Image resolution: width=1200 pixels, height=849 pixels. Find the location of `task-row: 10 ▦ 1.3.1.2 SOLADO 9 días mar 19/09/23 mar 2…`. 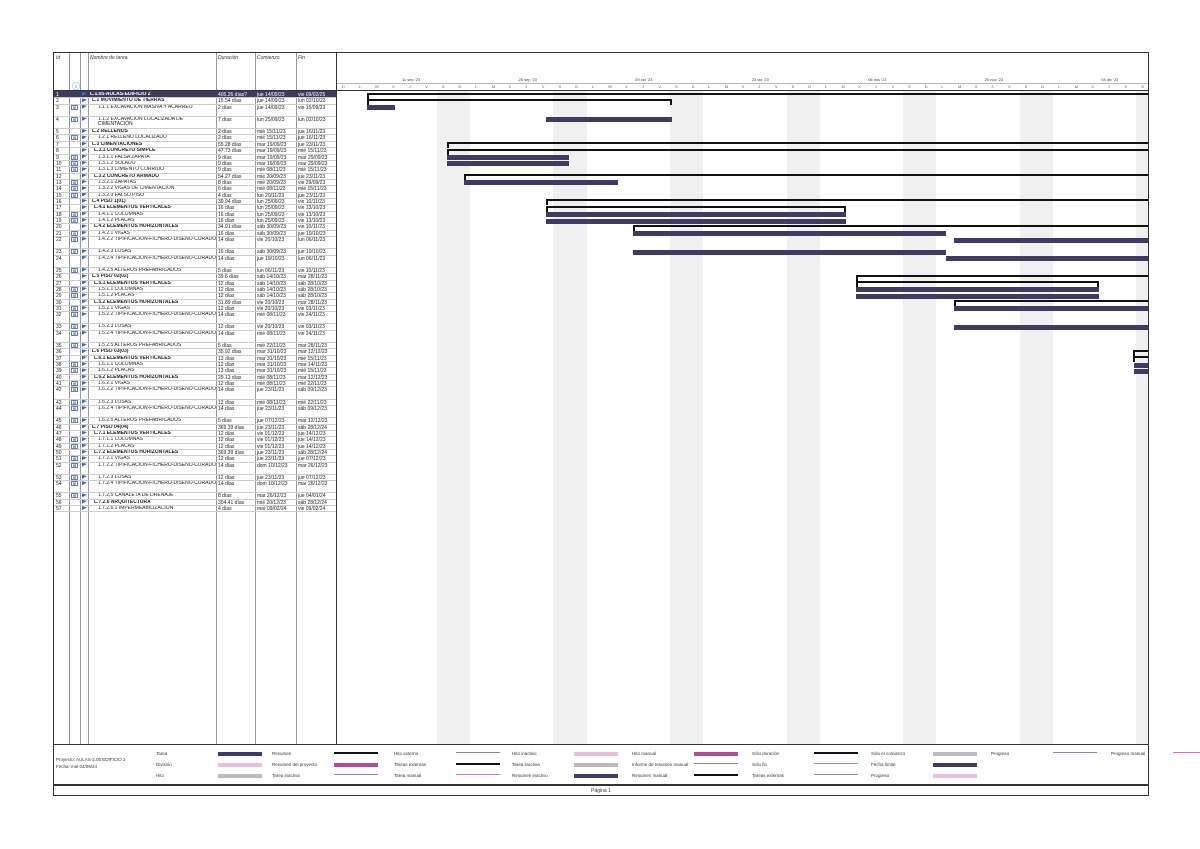

task-row: 10 ▦ 1.3.1.2 SOLADO 9 días mar 19/09/23 mar 2… is located at coordinates (195, 163).